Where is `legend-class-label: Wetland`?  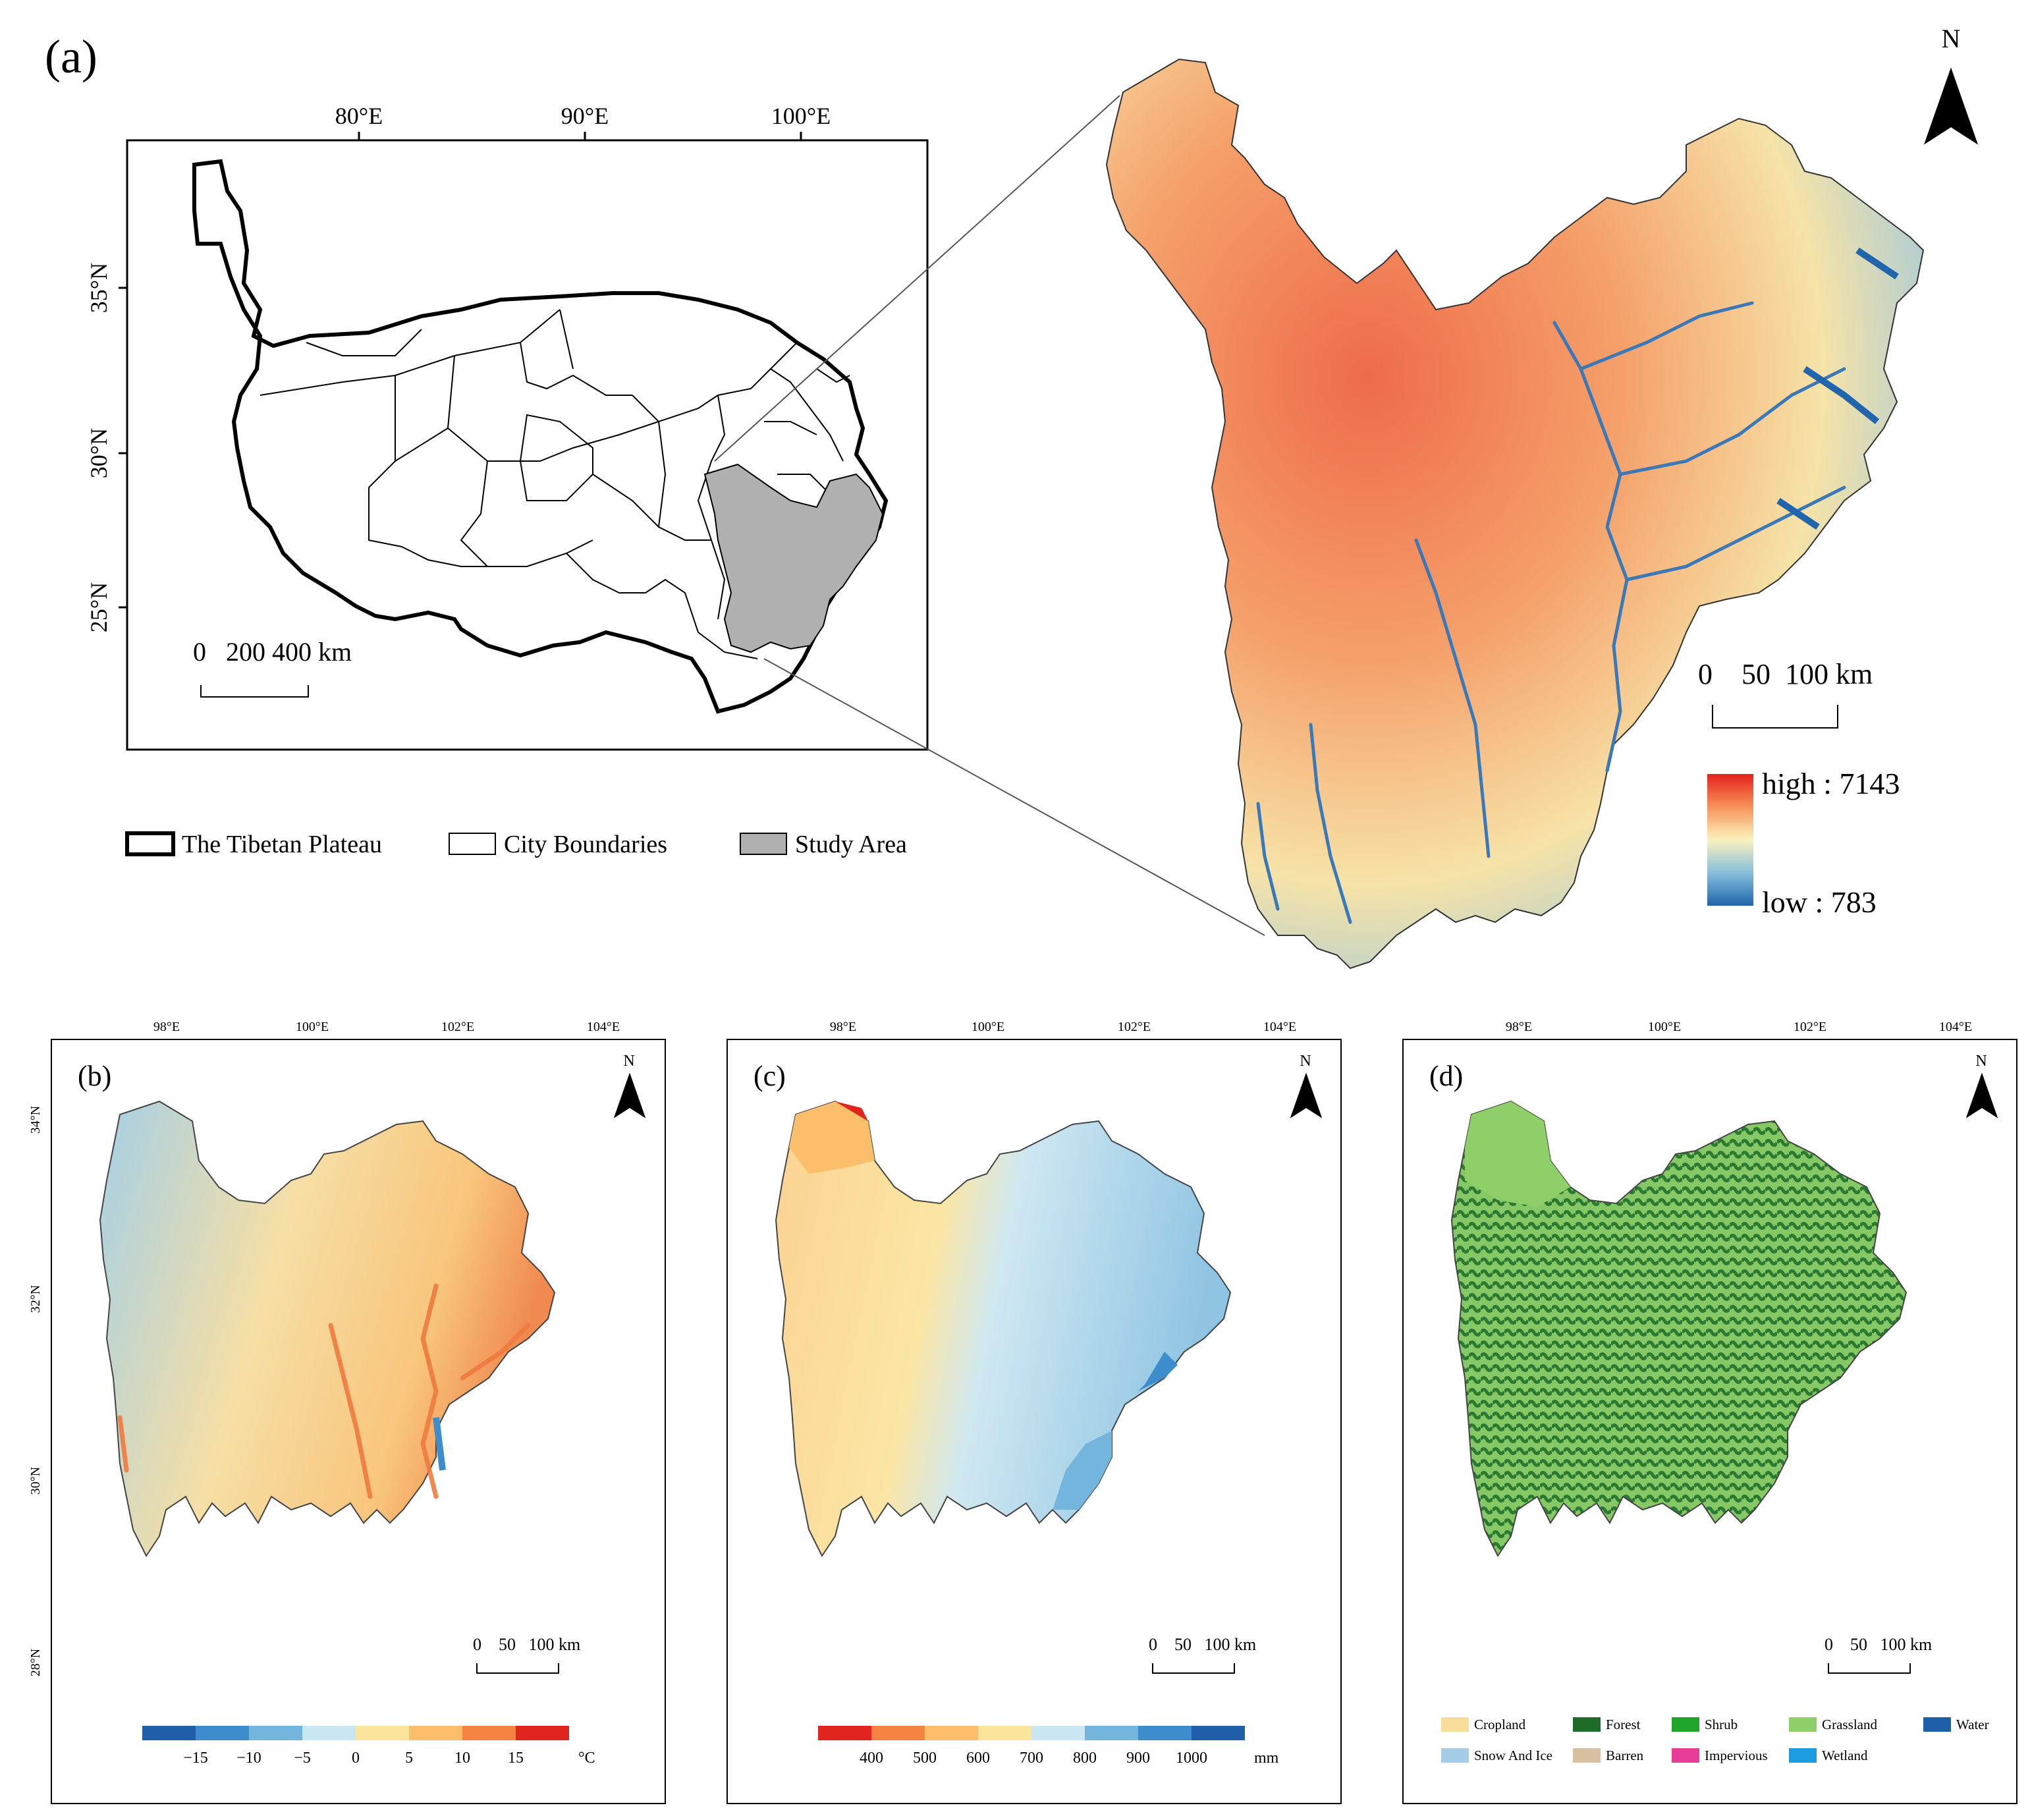 legend-class-label: Wetland is located at coordinates (1845, 1755).